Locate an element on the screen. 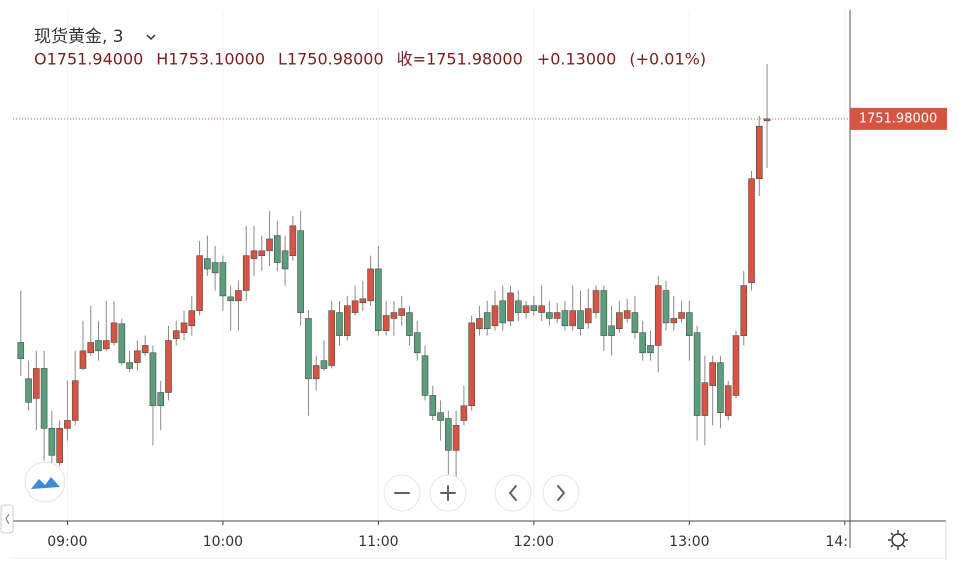 The image size is (964, 563). logo is located at coordinates (45, 482).